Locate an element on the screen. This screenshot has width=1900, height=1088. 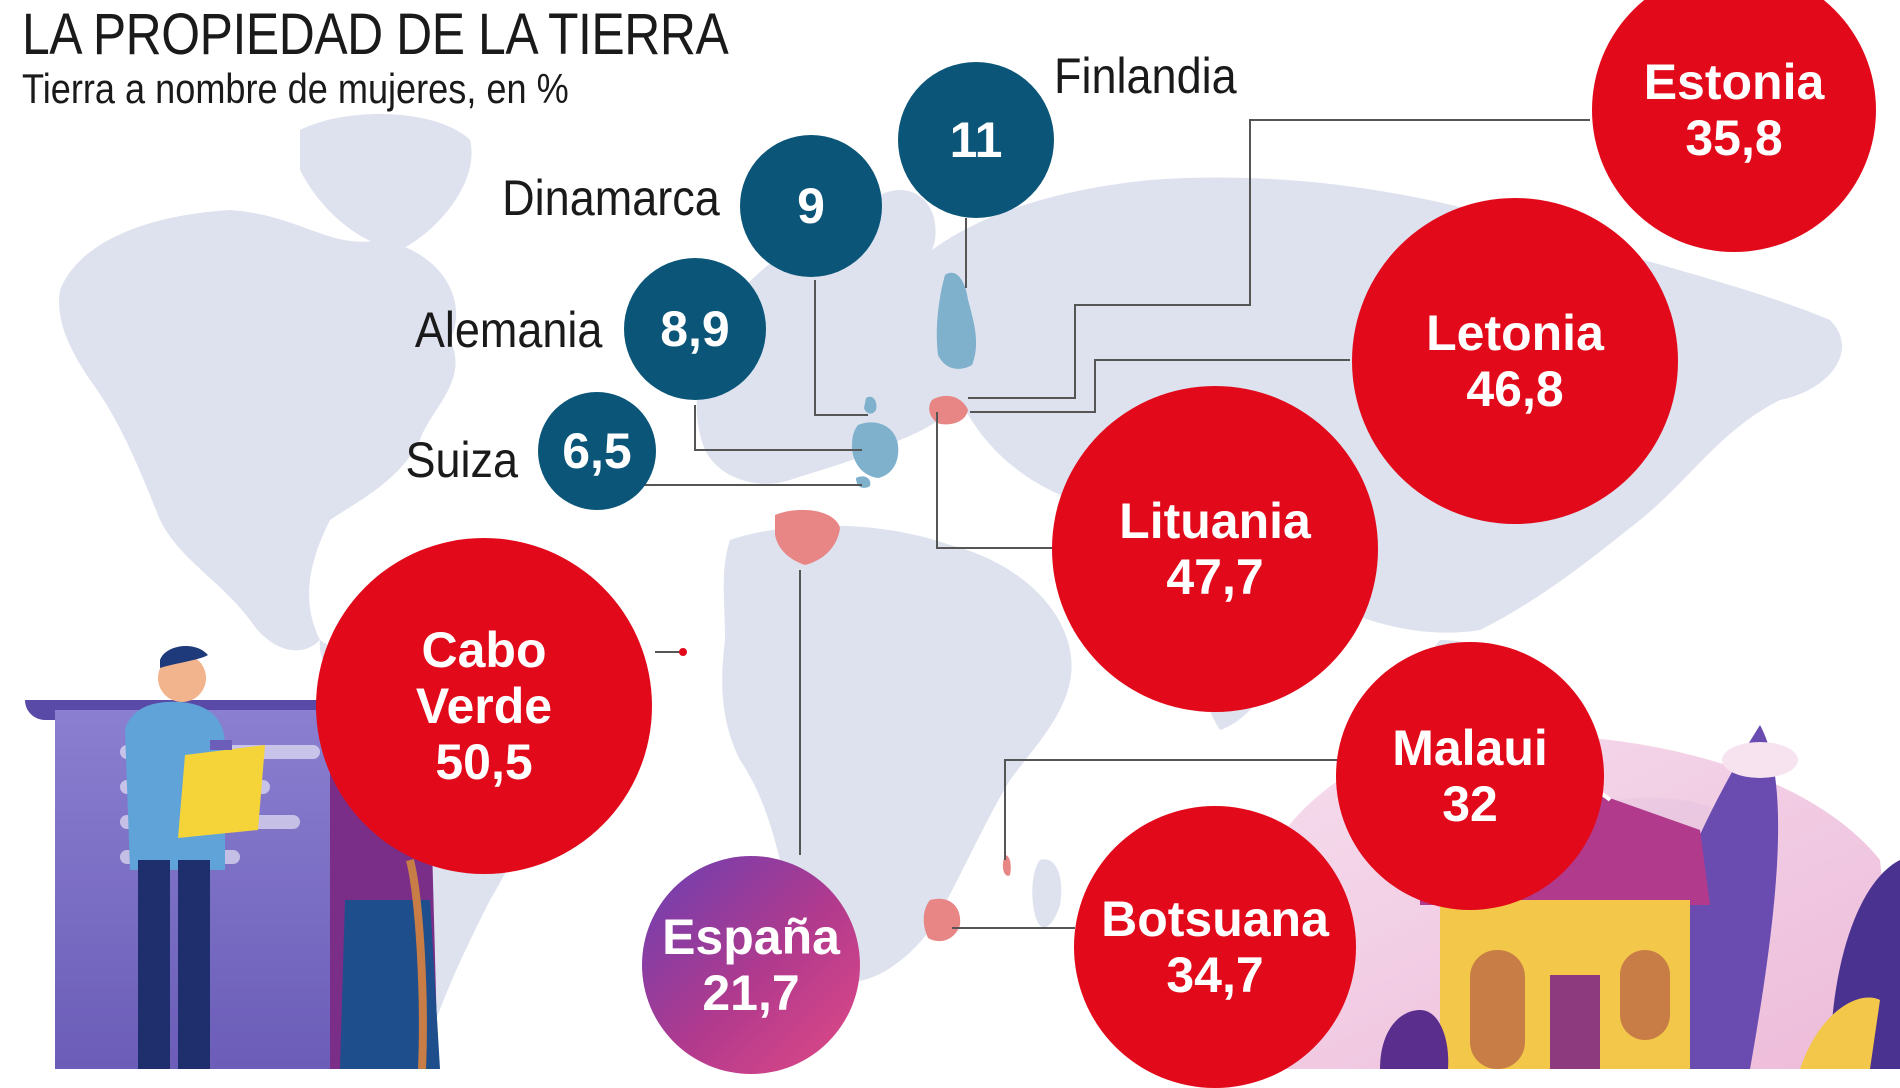
label-cabo-verde: Cabo Verde is located at coordinates (484, 678).